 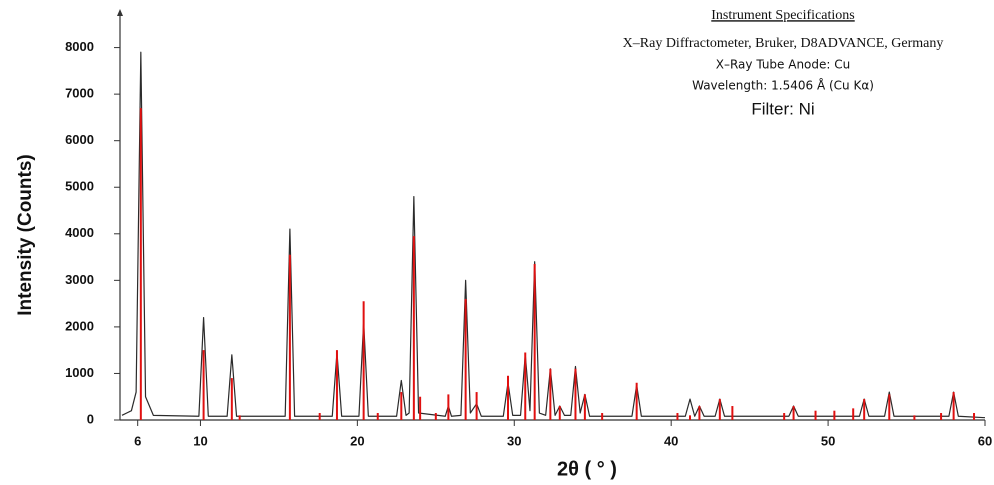 What do you see at coordinates (79, 232) in the screenshot?
I see `y-tick-label: 4000` at bounding box center [79, 232].